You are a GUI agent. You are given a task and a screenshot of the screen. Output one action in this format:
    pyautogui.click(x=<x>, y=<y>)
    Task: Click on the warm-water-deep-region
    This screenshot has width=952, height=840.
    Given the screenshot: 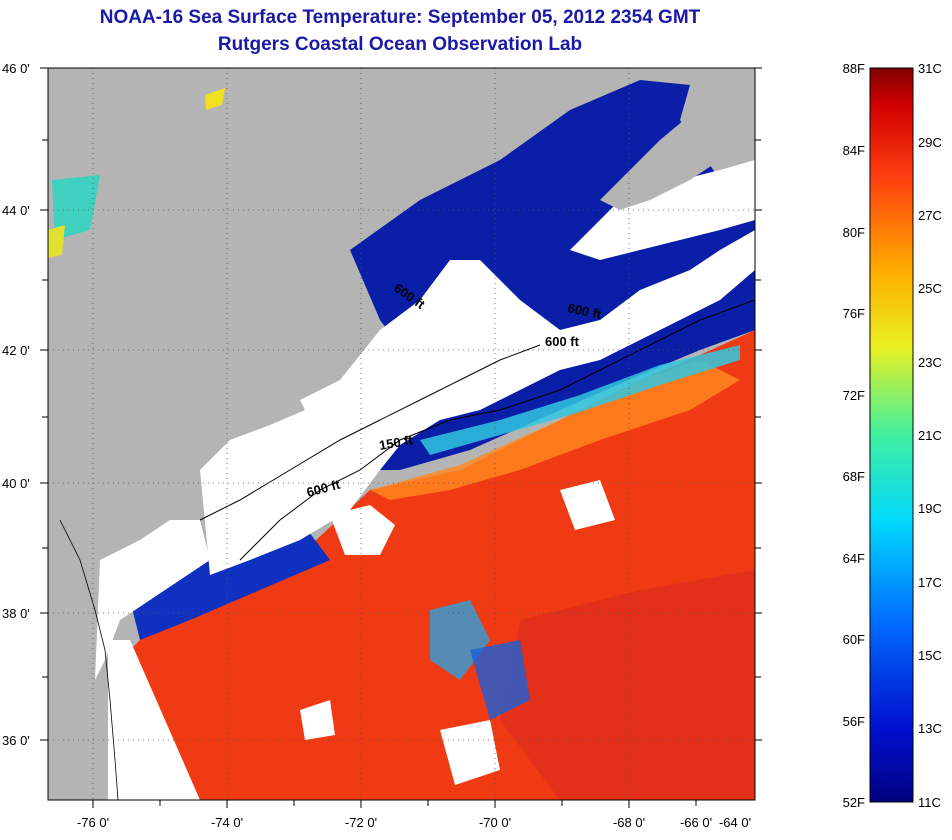 What is the action you would take?
    pyautogui.click(x=627, y=685)
    